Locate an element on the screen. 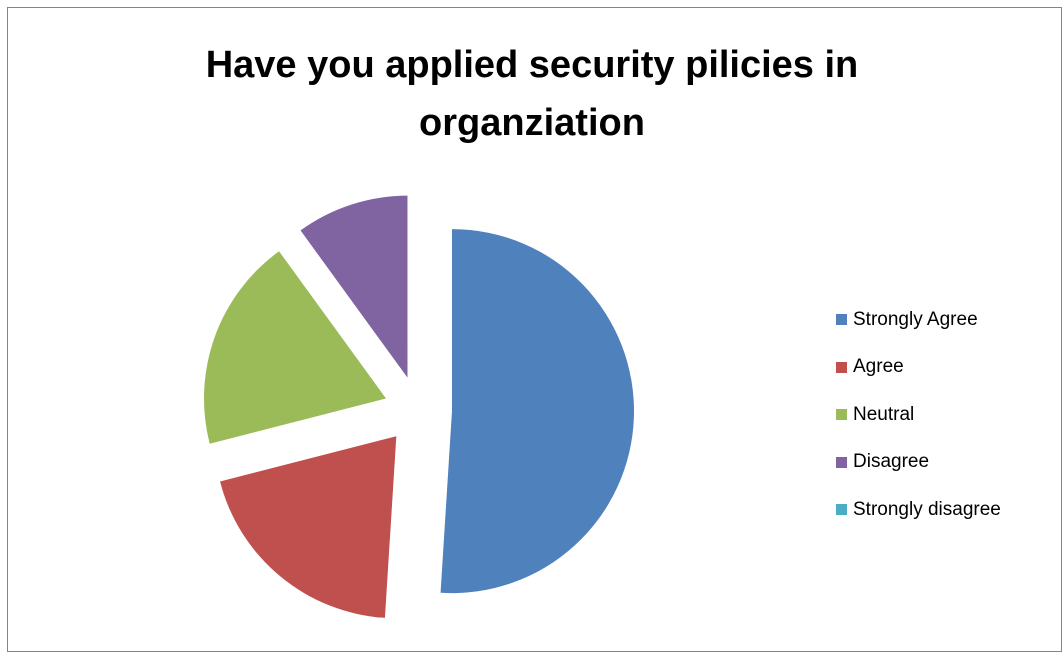  legend-label: Strongly disagree is located at coordinates (927, 509).